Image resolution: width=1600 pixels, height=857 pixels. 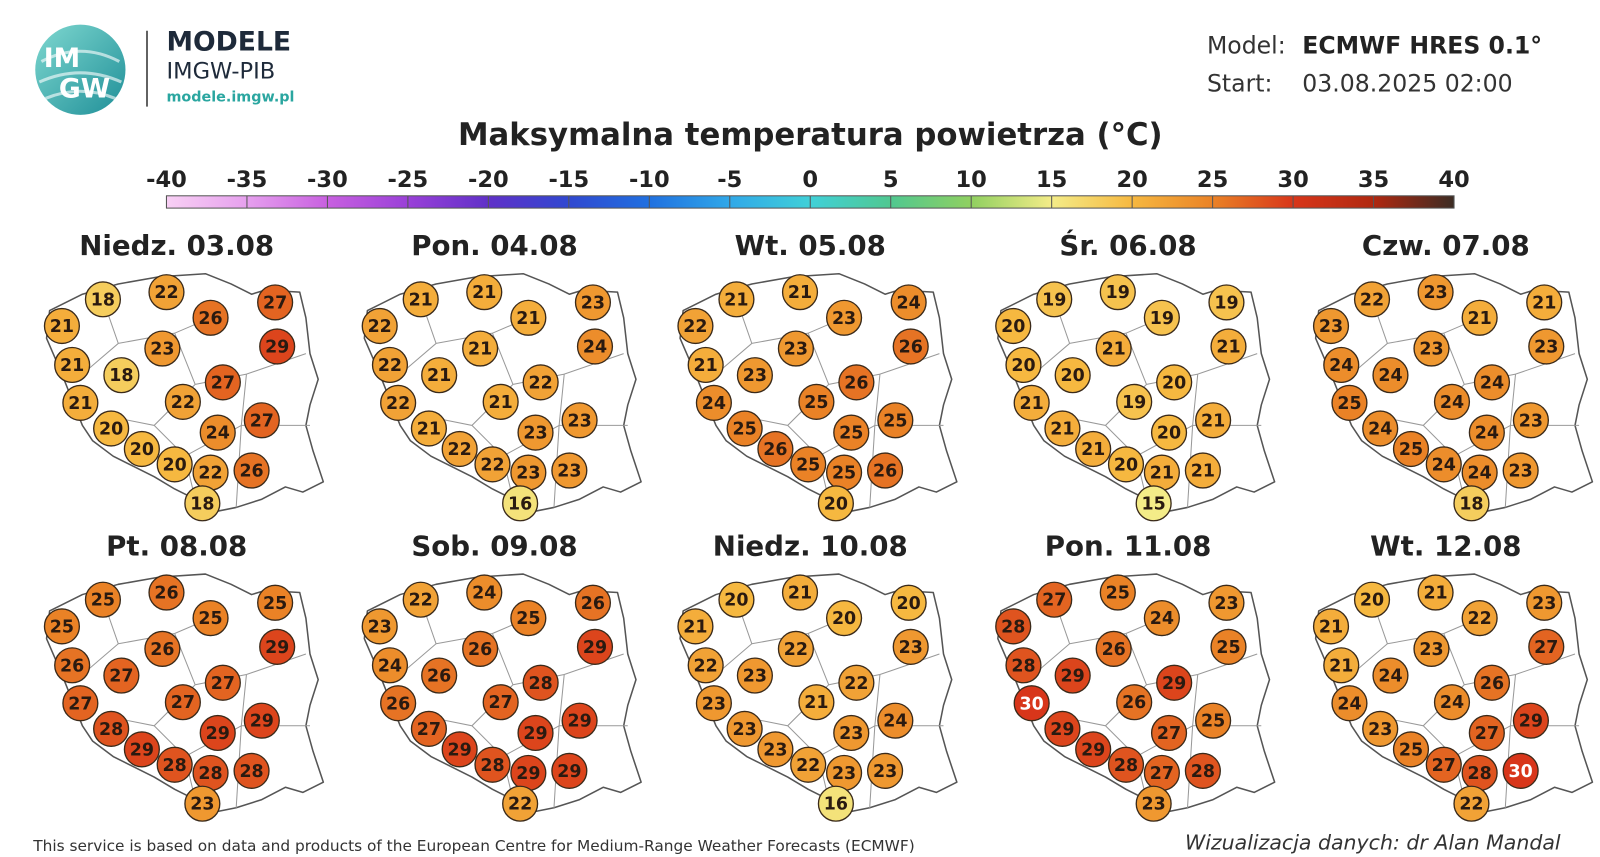 What do you see at coordinates (1445, 545) in the screenshot?
I see `map-title: Wt. 12.08` at bounding box center [1445, 545].